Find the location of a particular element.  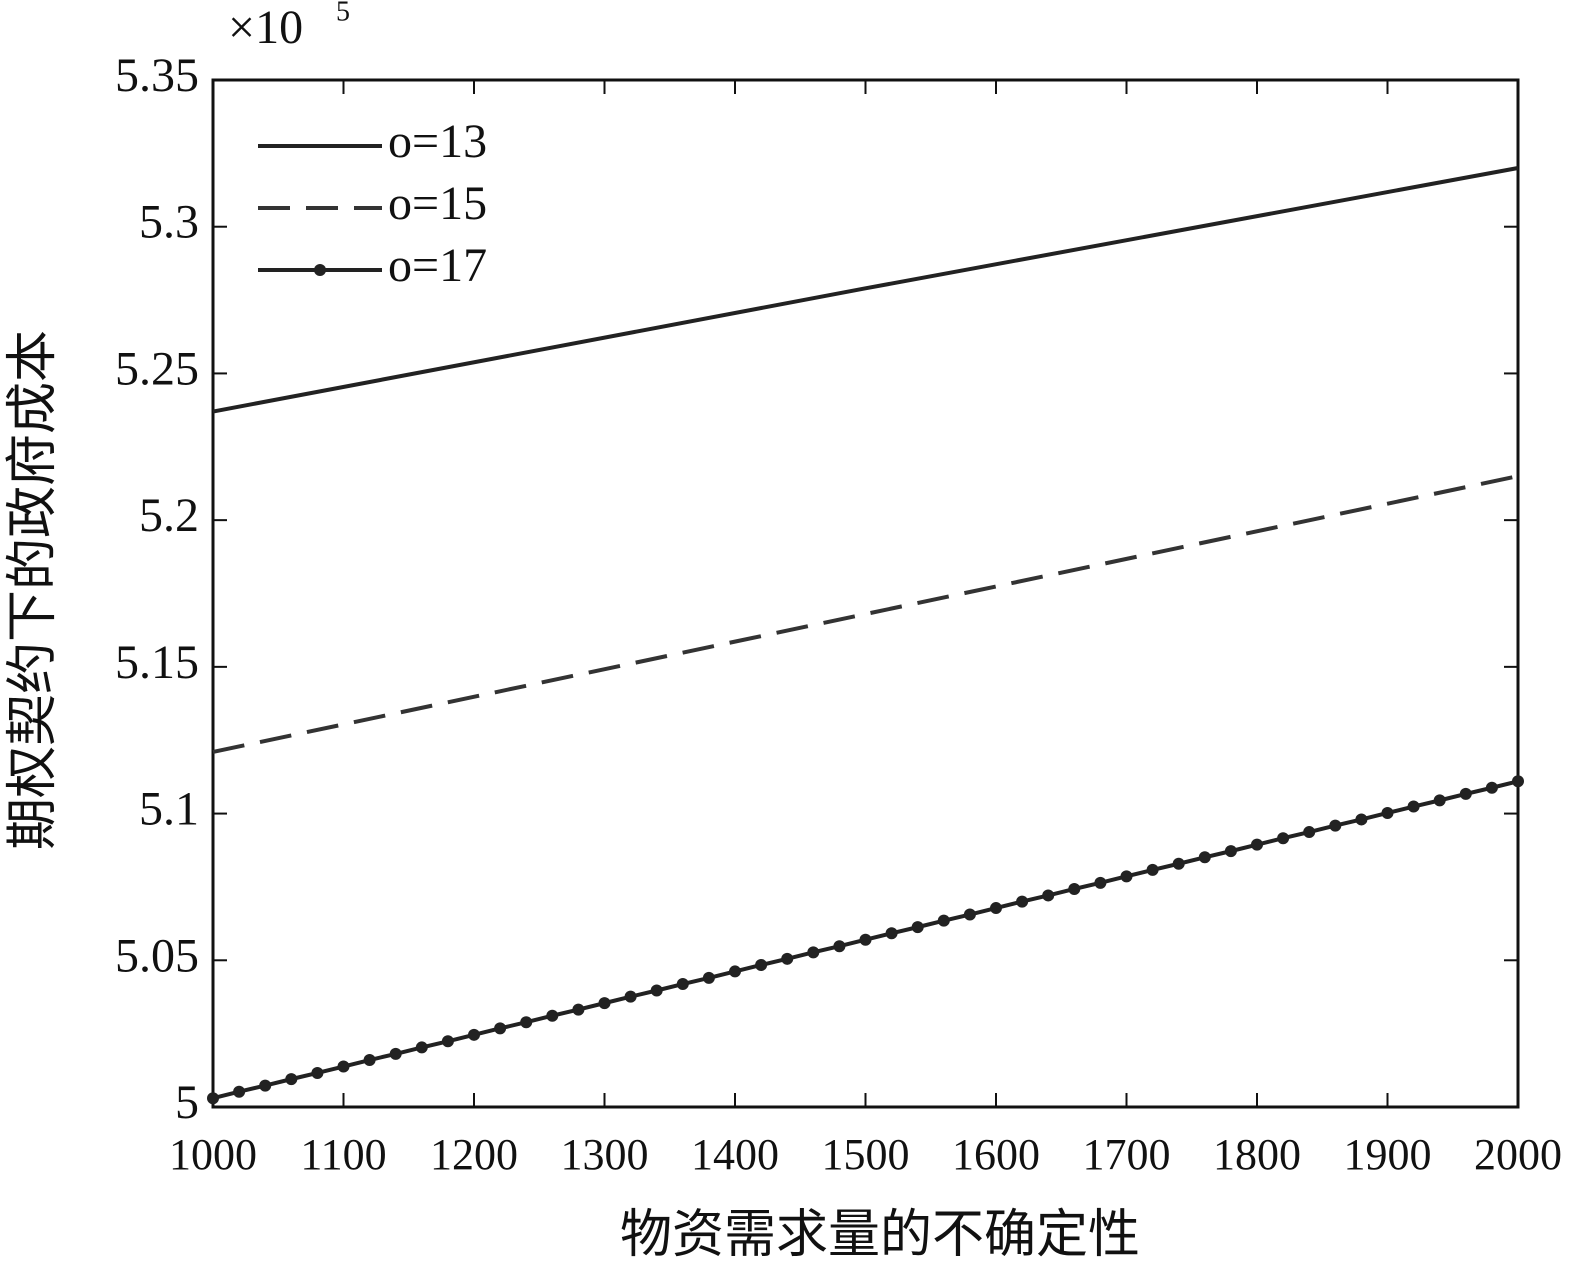

y-tick-label: 5.1 is located at coordinates (169, 809).